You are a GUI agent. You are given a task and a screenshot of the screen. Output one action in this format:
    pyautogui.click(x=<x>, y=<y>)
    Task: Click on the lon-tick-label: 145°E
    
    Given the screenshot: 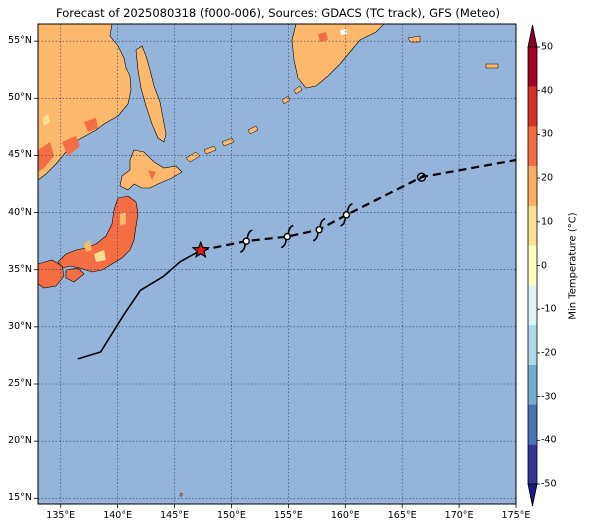 What is the action you would take?
    pyautogui.click(x=175, y=515)
    